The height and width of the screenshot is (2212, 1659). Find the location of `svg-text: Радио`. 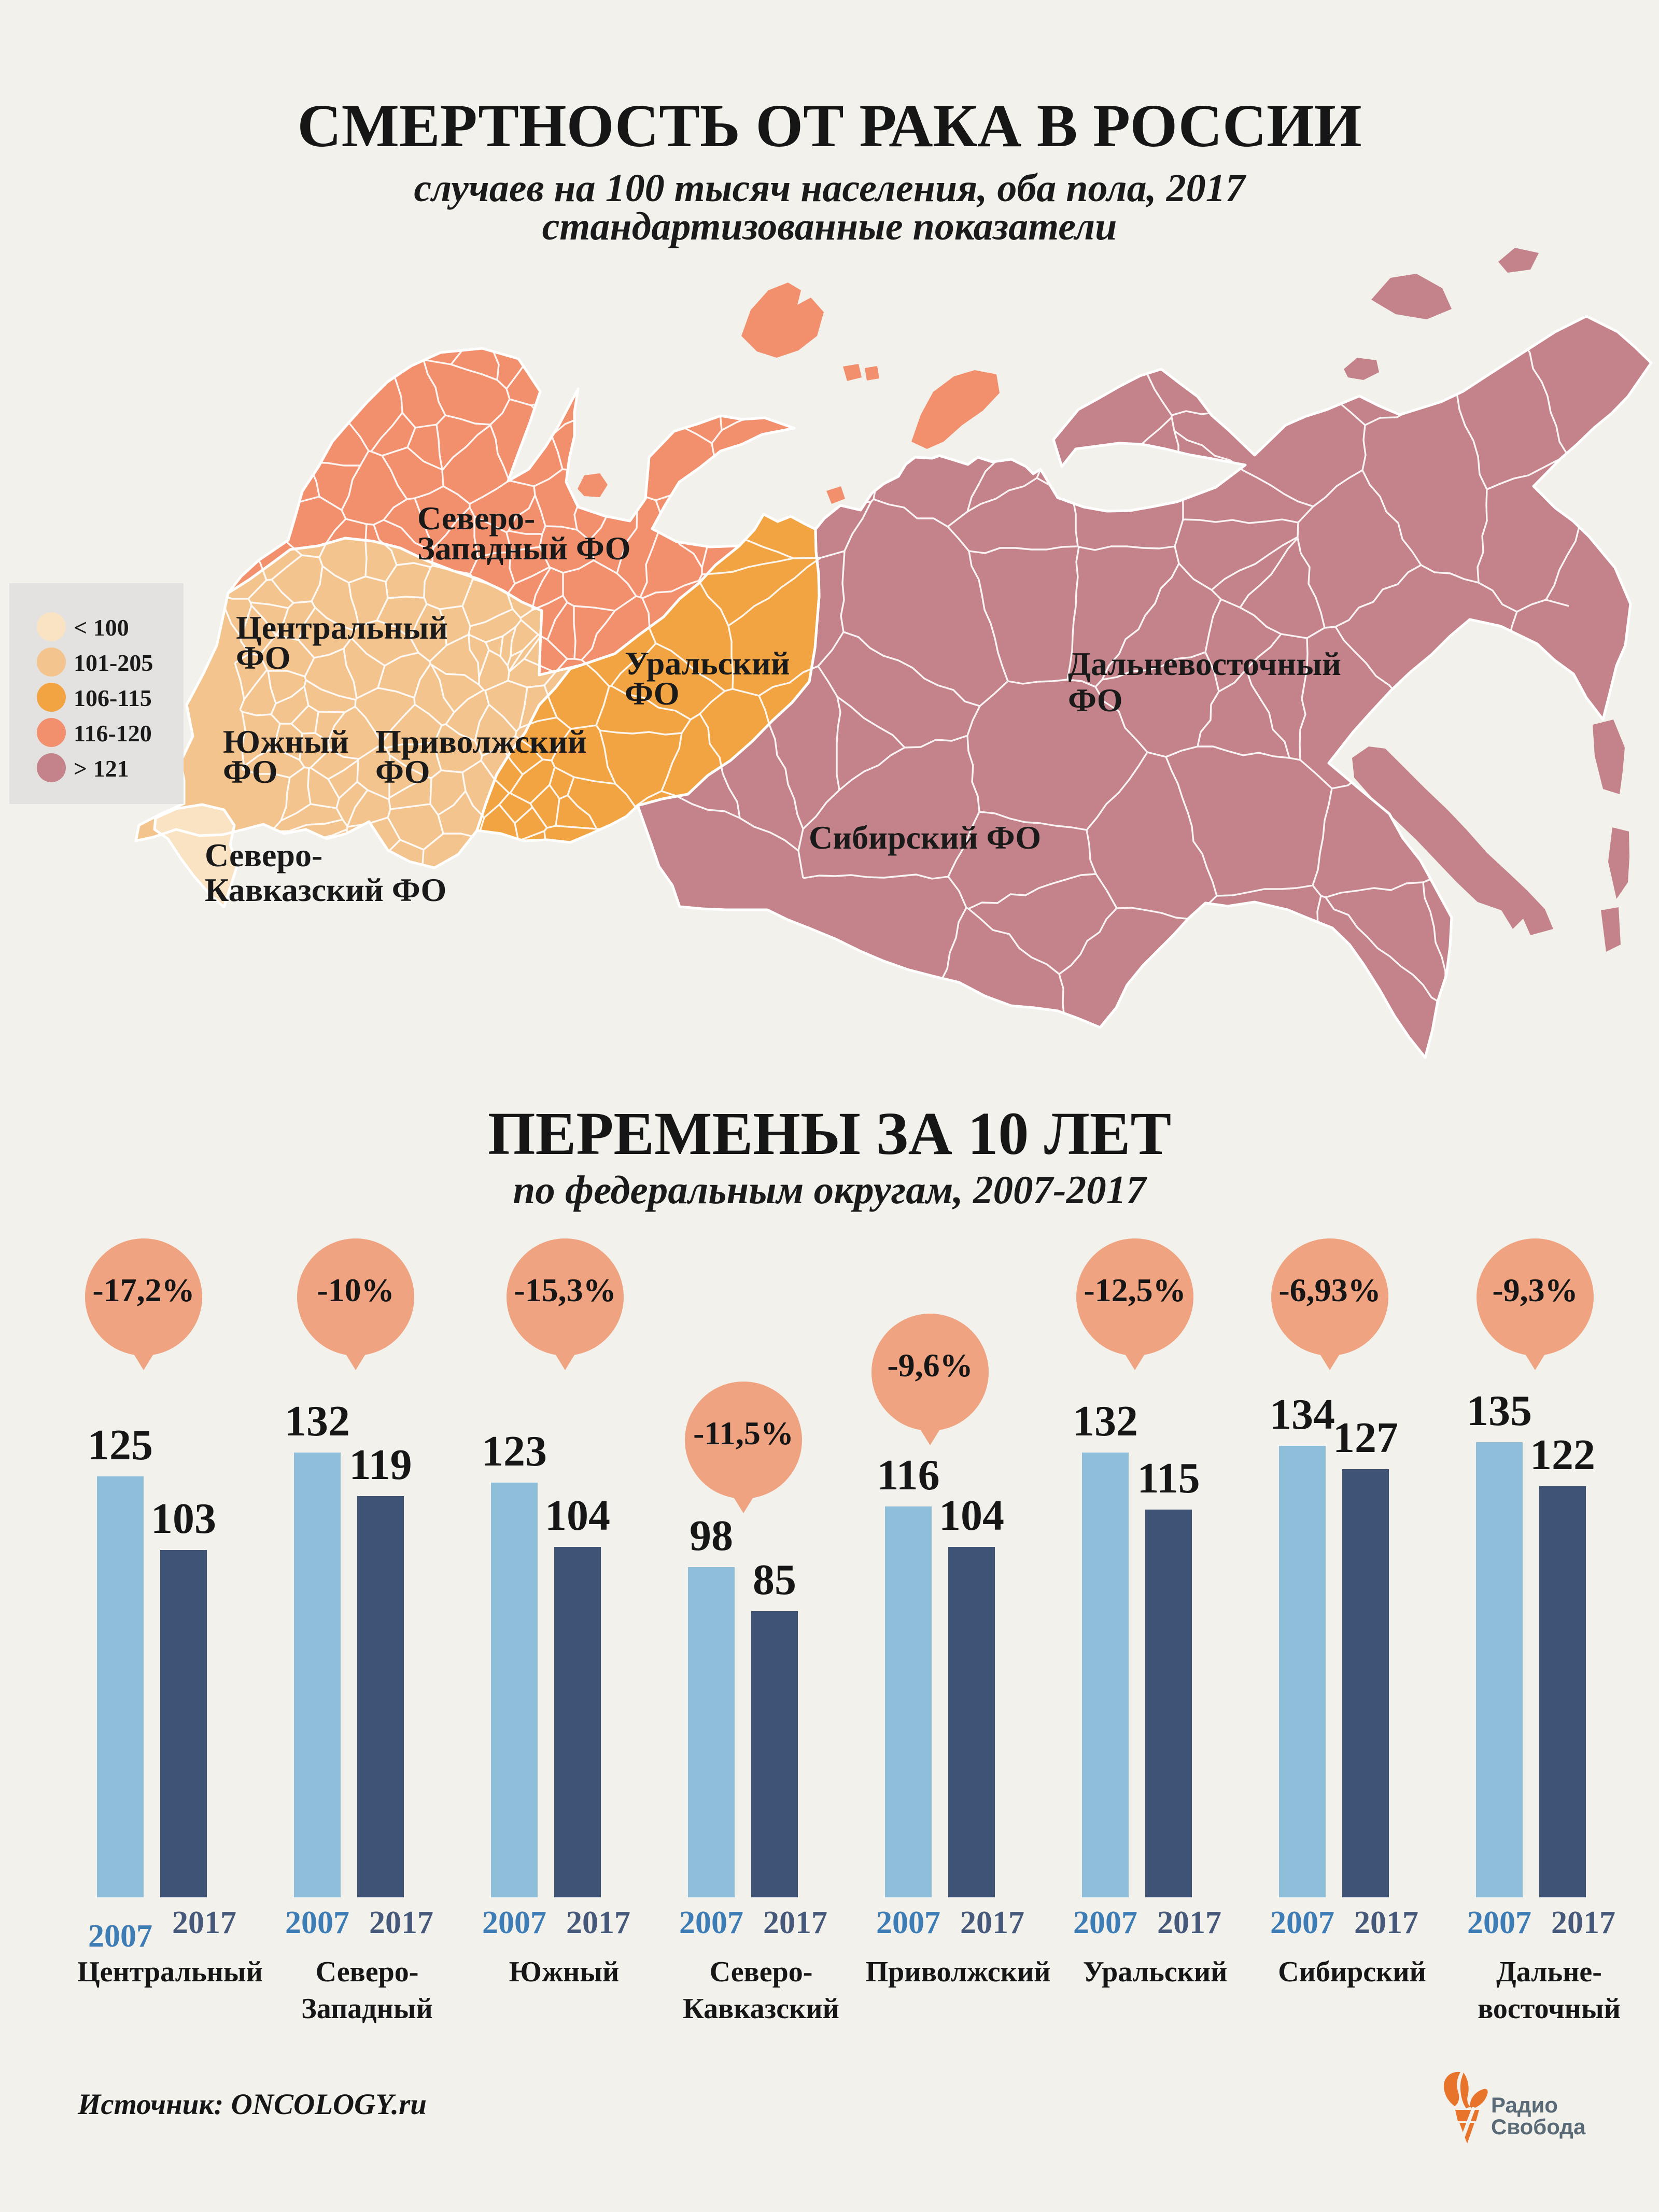

svg-text: Радио is located at coordinates (1524, 2105).